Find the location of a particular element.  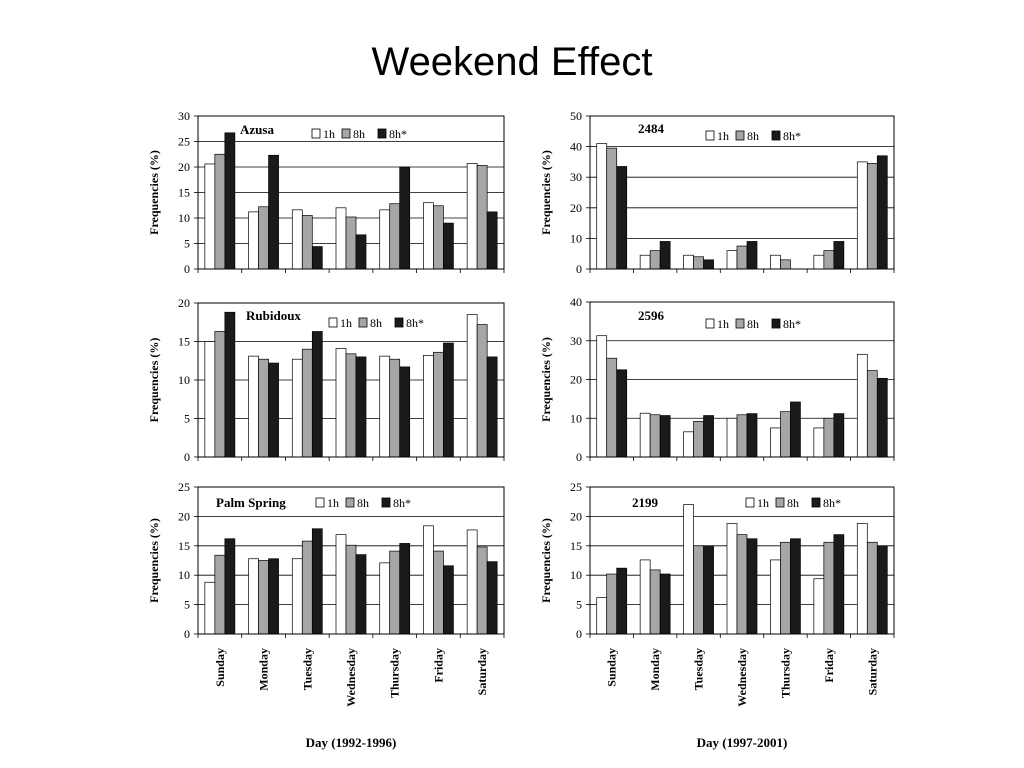

panel-title: Rubidoux is located at coordinates (273, 315).